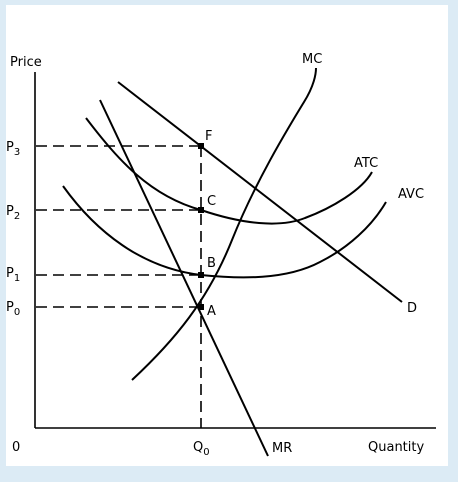  Describe the element at coordinates (13, 275) in the screenshot. I see `price-p1-label: P1` at that location.